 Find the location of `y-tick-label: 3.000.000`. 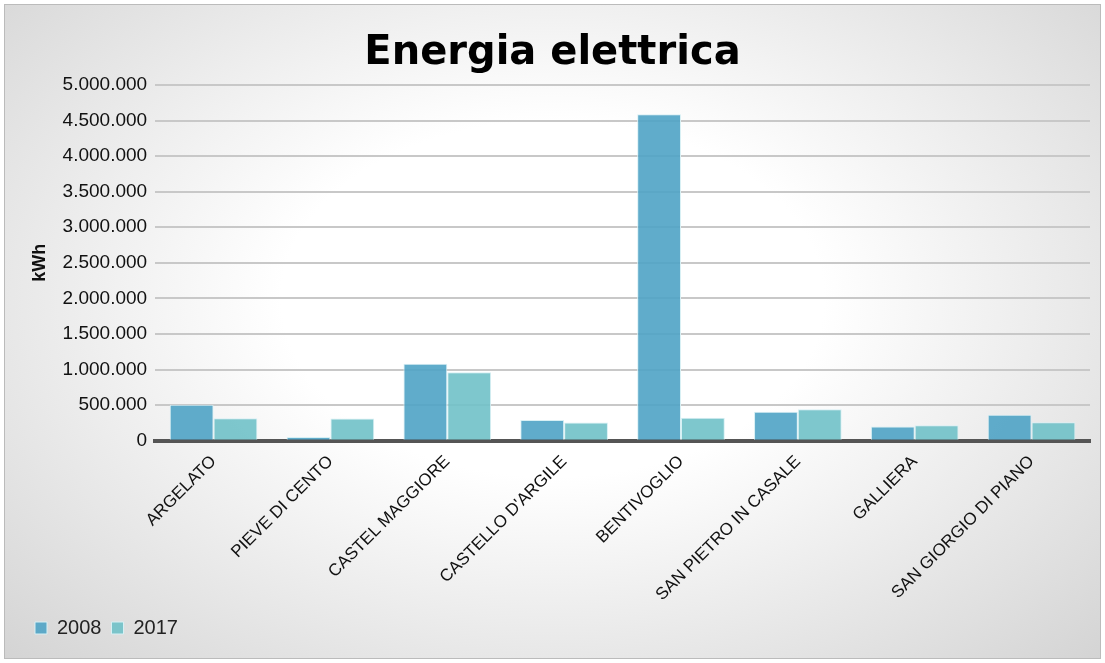

y-tick-label: 3.000.000 is located at coordinates (105, 226).